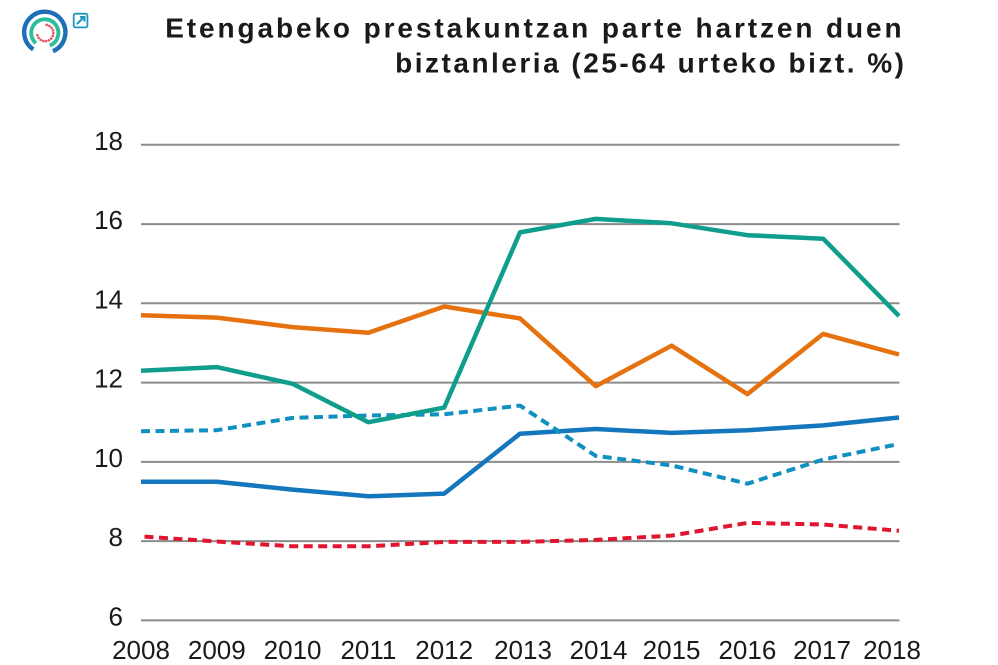 The height and width of the screenshot is (665, 998). Describe the element at coordinates (141, 650) in the screenshot. I see `svg-text: 2008` at that location.